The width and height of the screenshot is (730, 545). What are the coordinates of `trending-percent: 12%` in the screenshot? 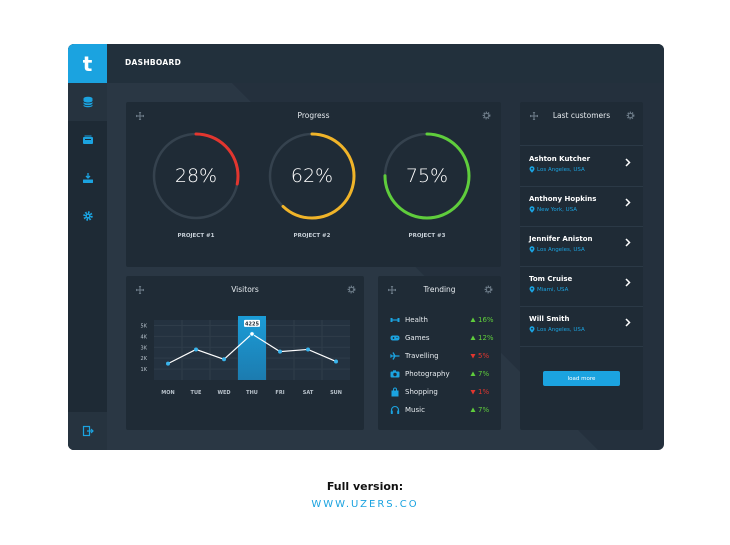 It's located at (486, 338).